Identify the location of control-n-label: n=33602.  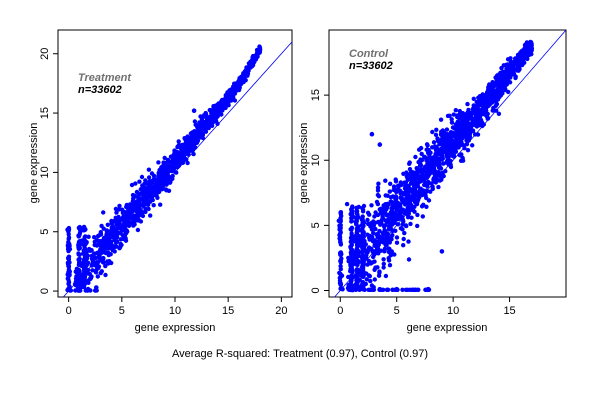
(371, 66).